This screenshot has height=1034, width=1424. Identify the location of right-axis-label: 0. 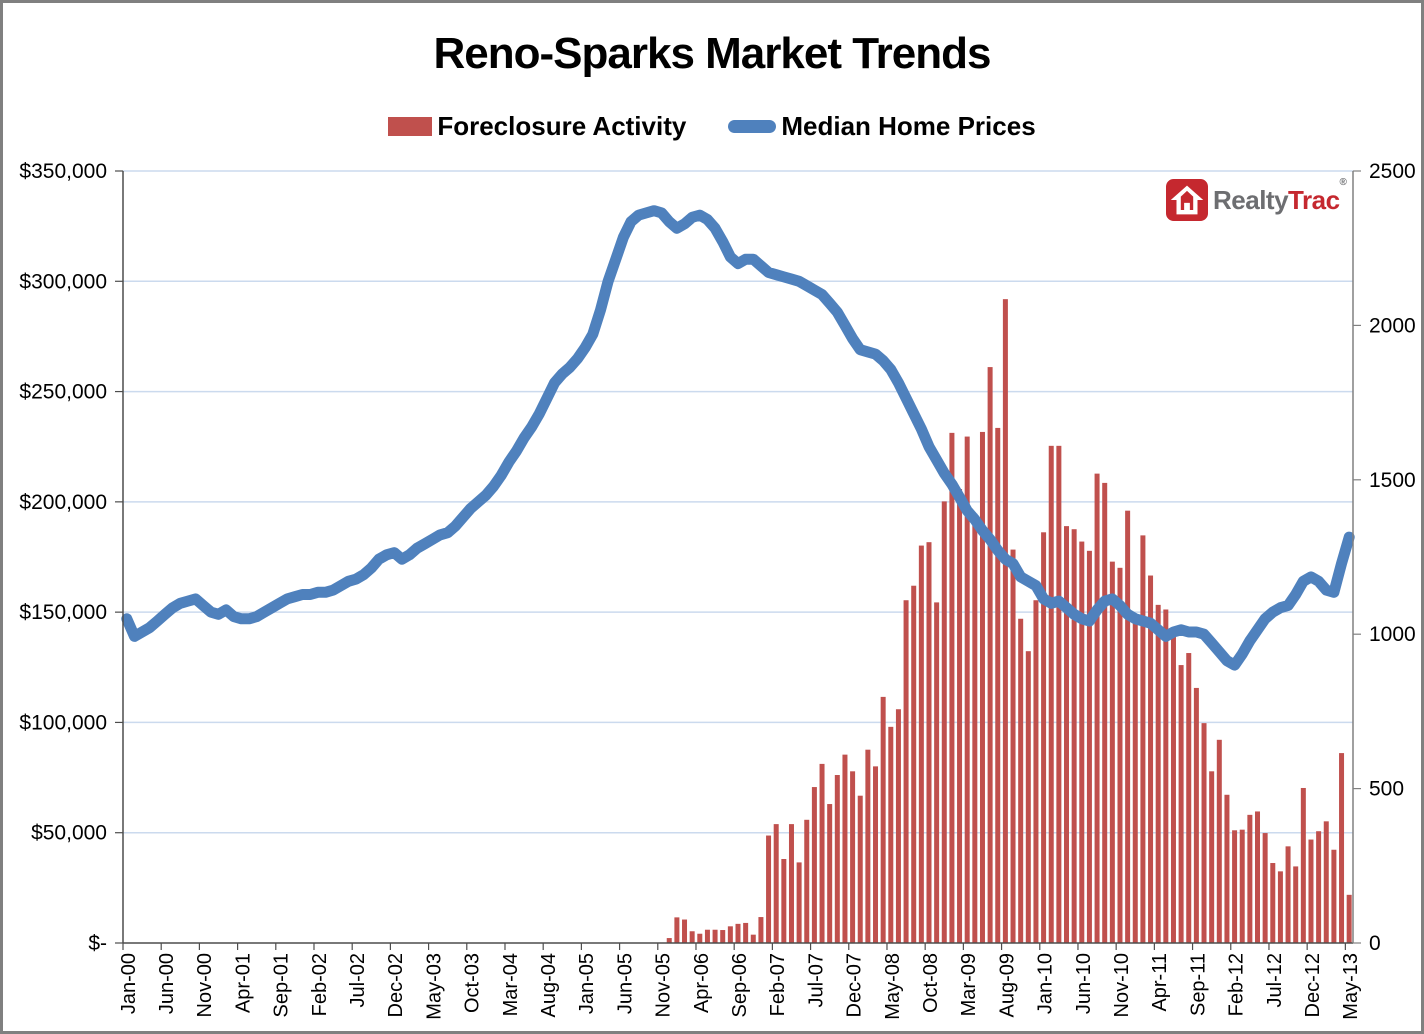
(1375, 943).